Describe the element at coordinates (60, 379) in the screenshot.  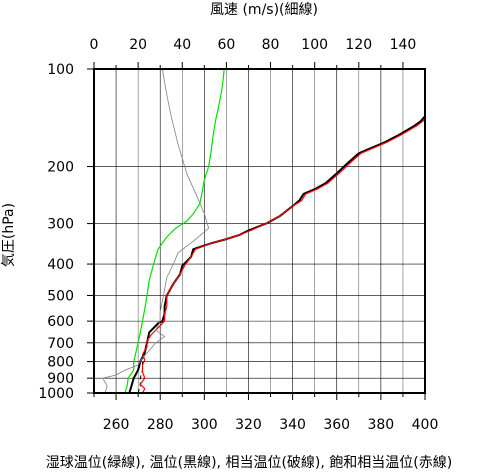
I see `tick-label-left: 900` at that location.